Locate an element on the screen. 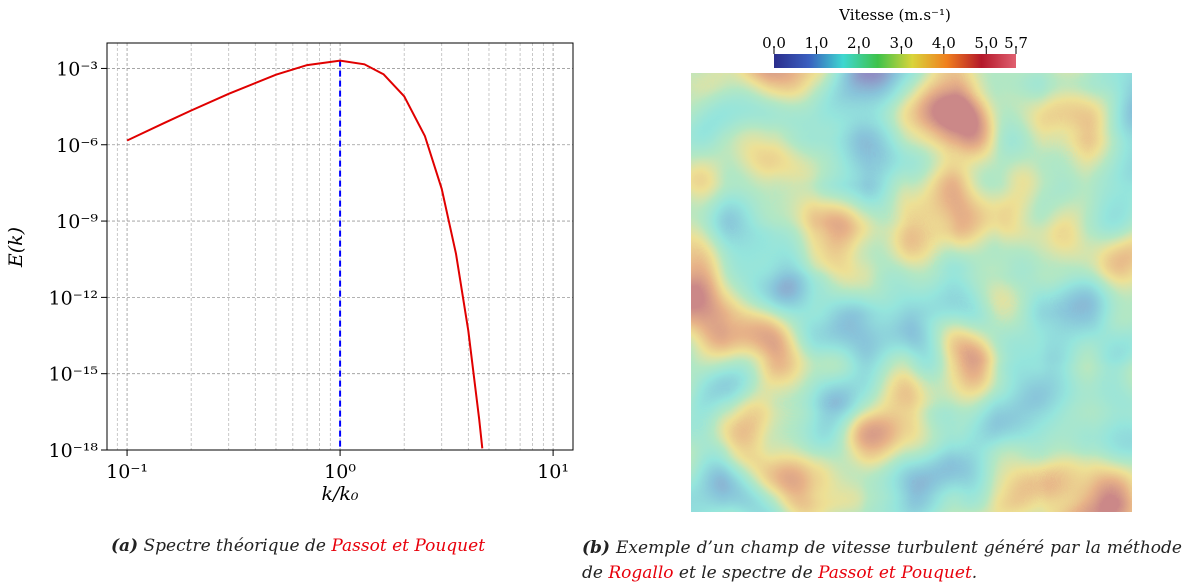 This screenshot has height=588, width=1195. colorbar-tick-label: 0.0 is located at coordinates (774, 43).